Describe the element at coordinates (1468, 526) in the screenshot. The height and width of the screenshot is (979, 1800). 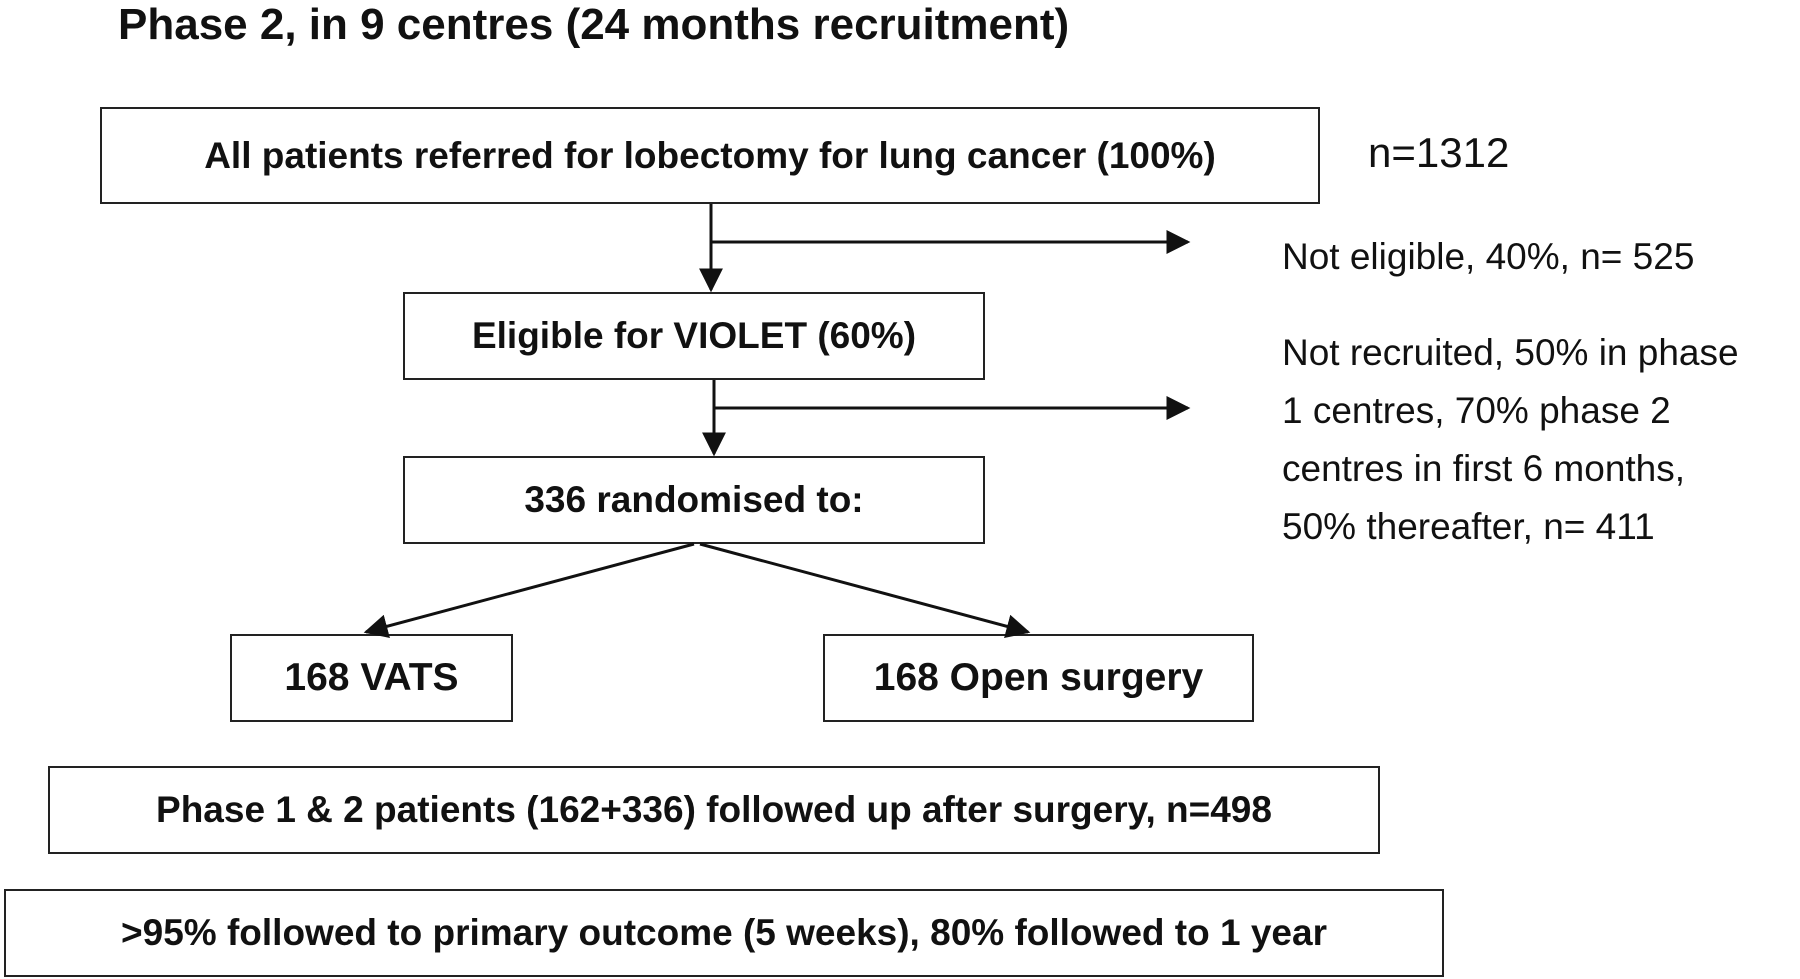
I see `note-not-recruited-line-4: 50% thereafter, n= 411` at that location.